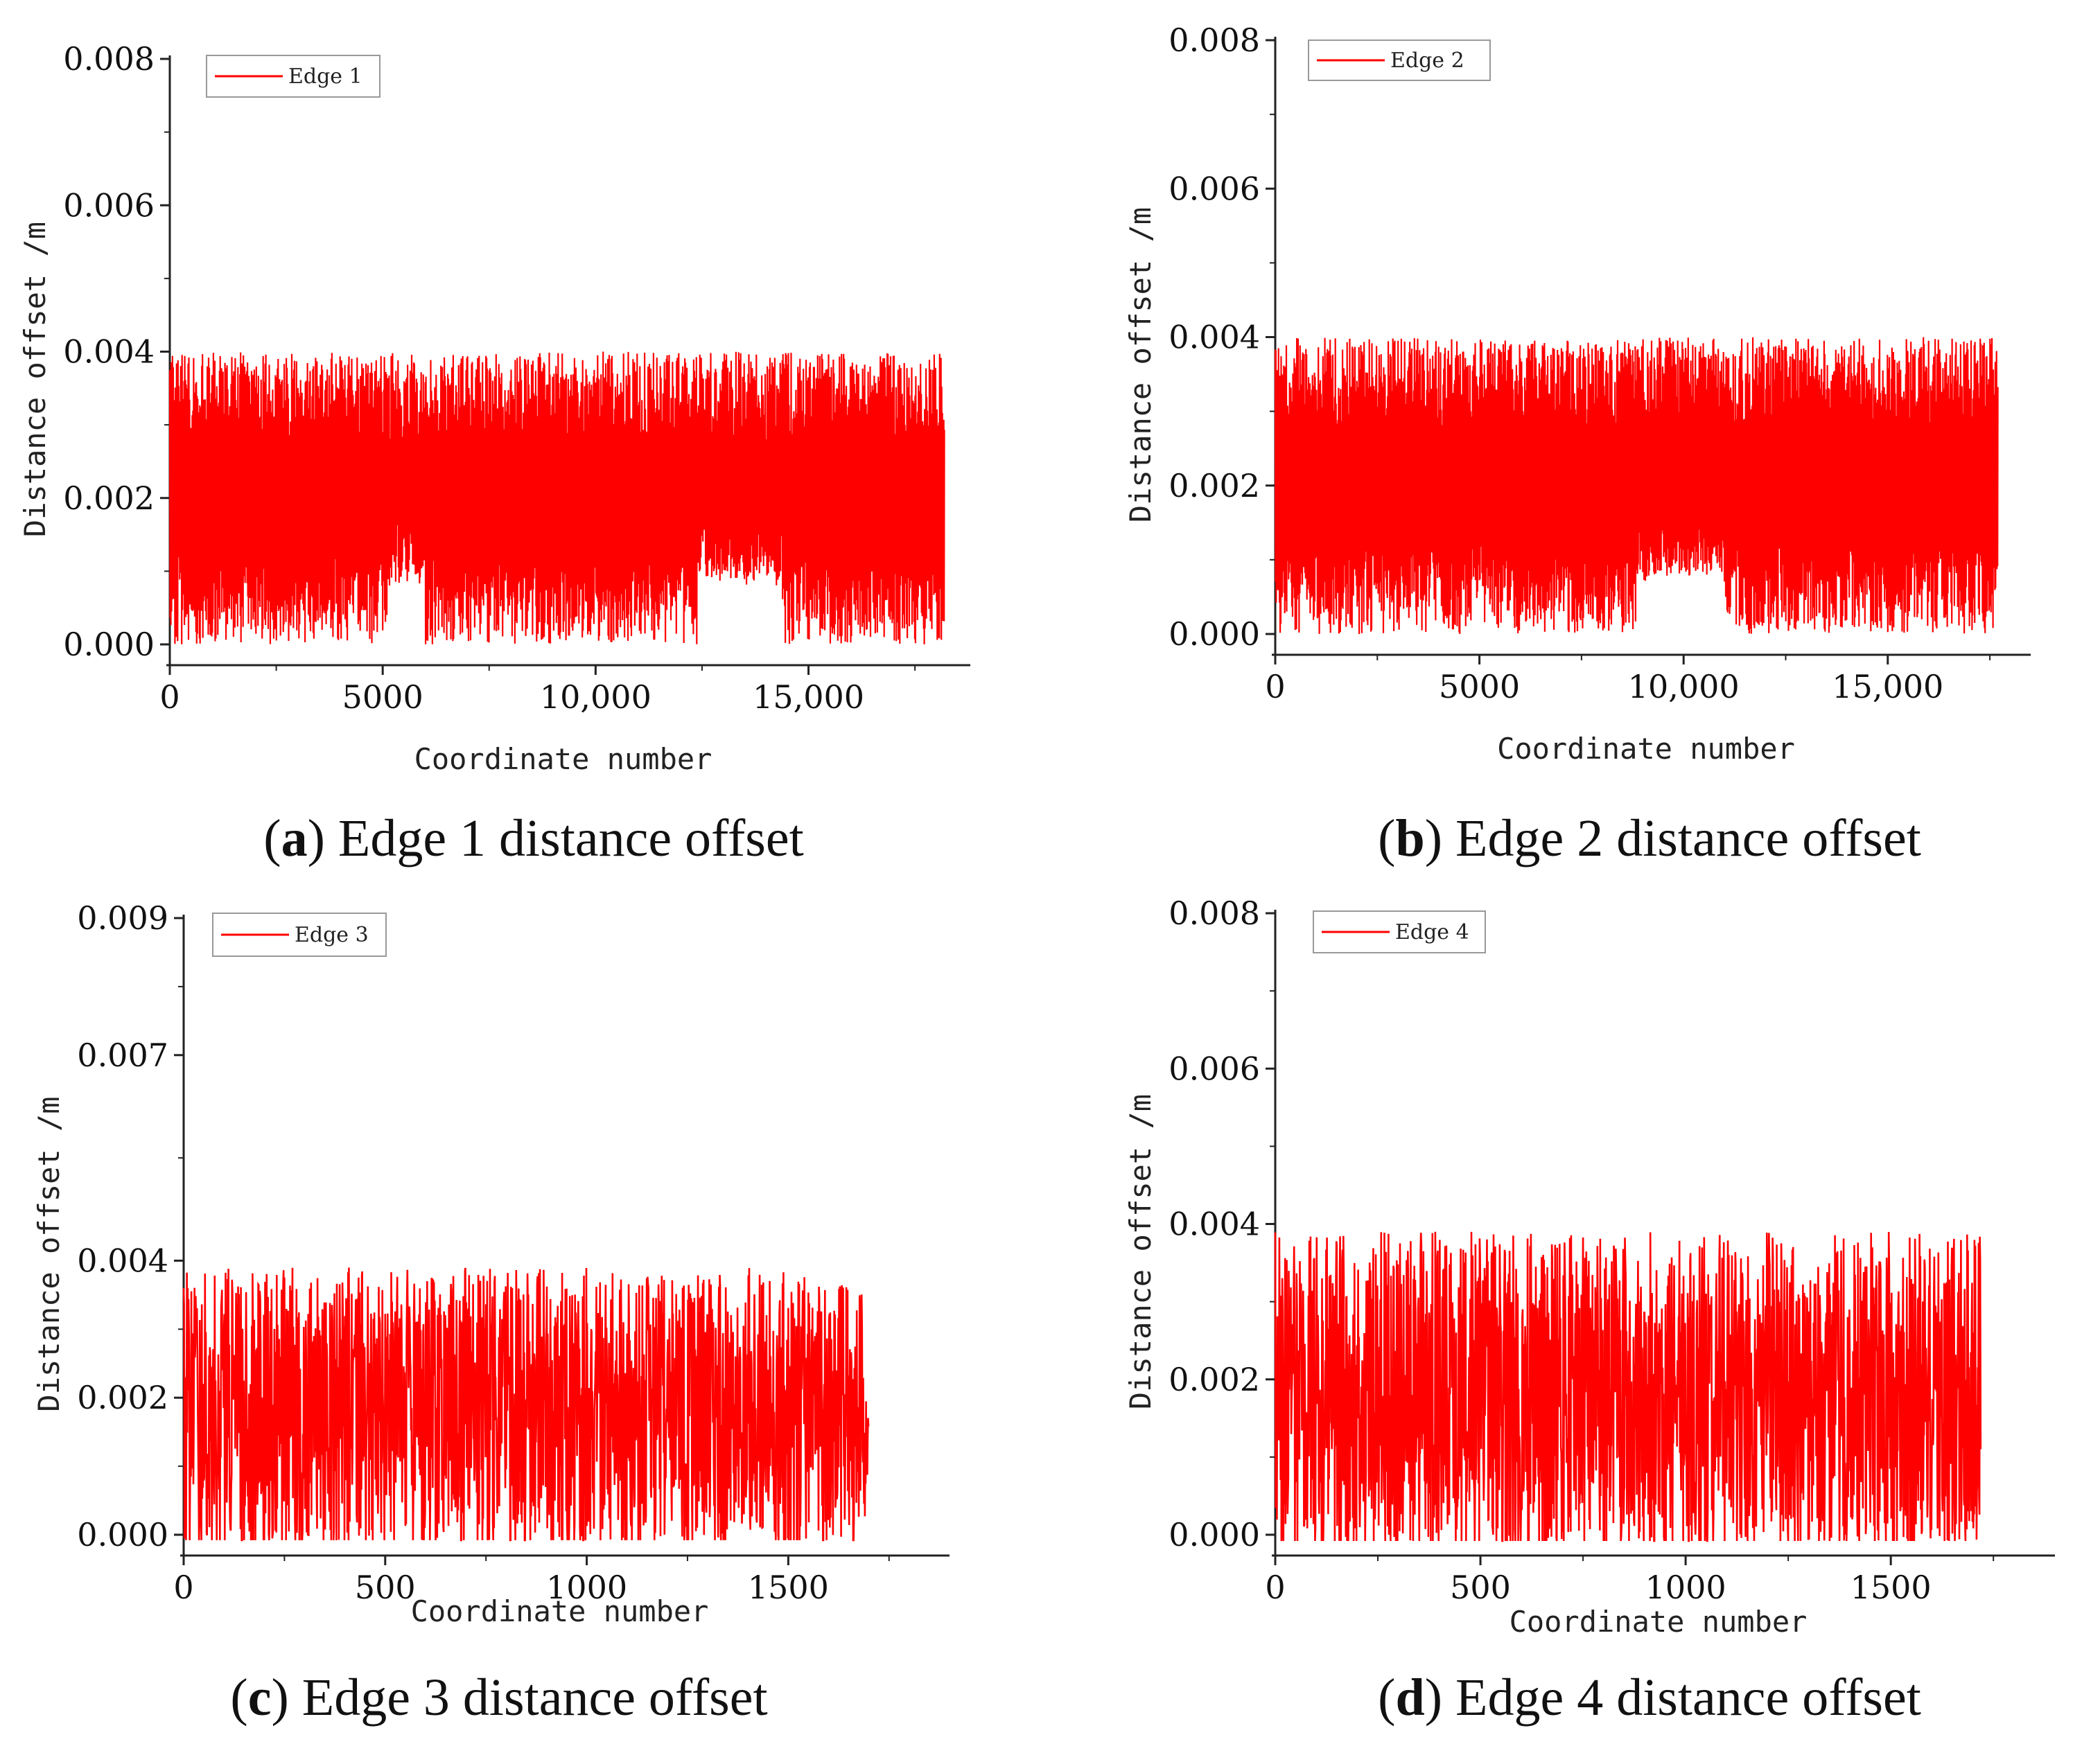  I want to click on caption-text: Edge 3 distance offset, so click(528, 1698).